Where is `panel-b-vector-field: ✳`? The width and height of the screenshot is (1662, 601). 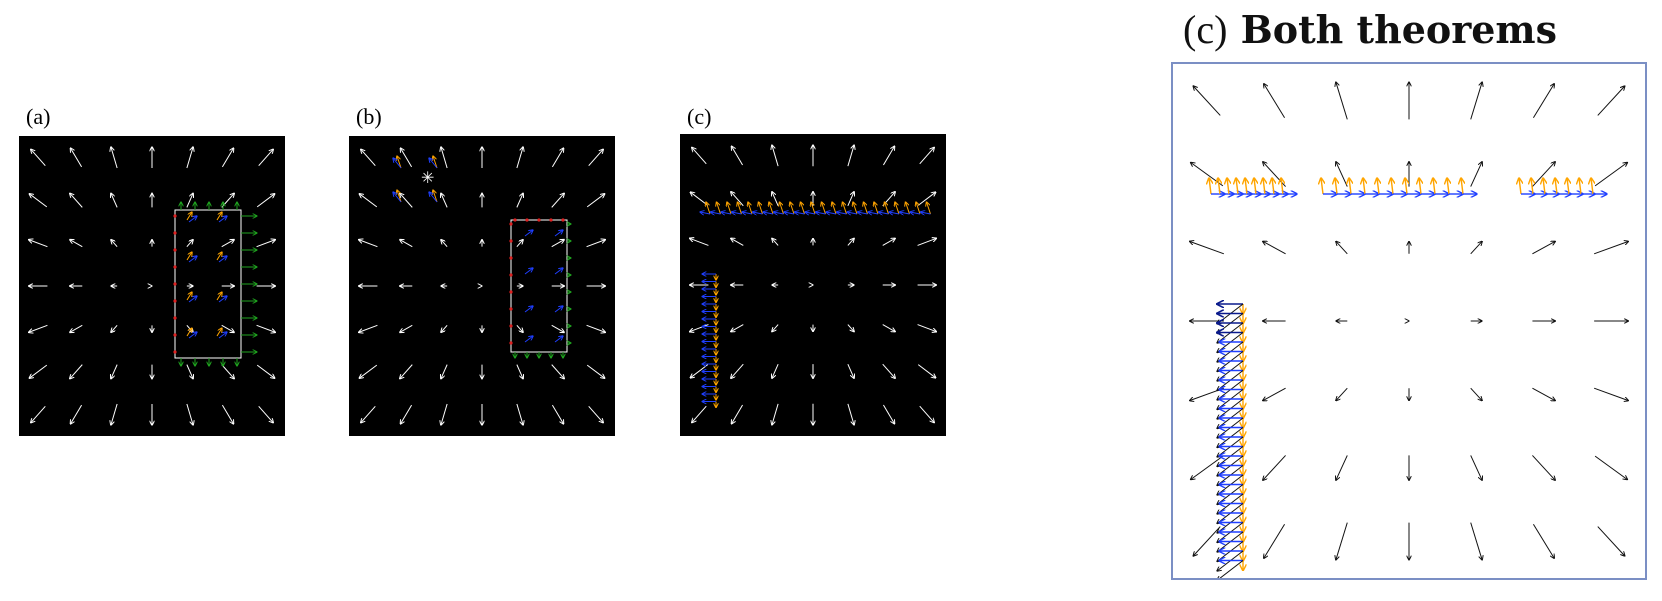
panel-b-vector-field: ✳ is located at coordinates (482, 286).